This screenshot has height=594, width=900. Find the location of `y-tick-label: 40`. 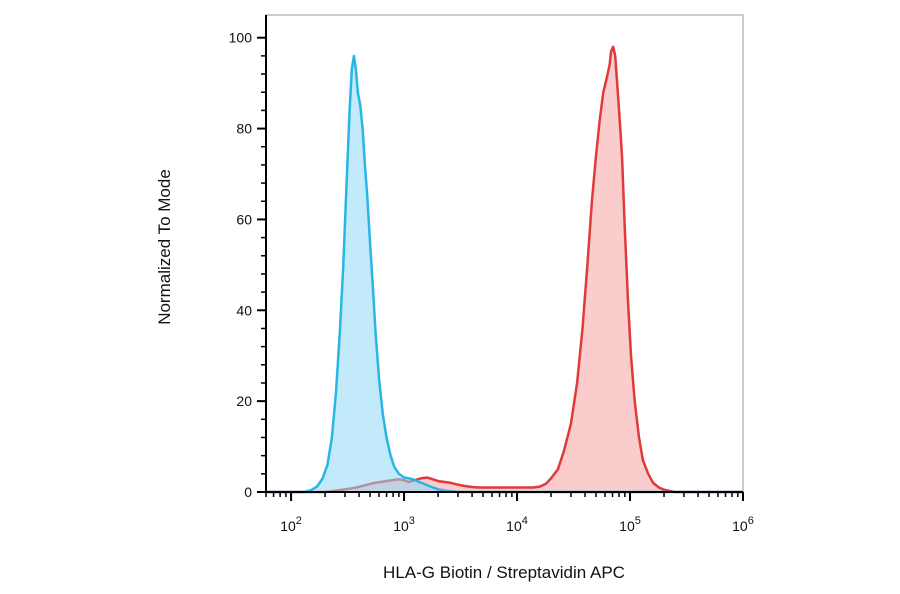

y-tick-label: 40 is located at coordinates (244, 310).